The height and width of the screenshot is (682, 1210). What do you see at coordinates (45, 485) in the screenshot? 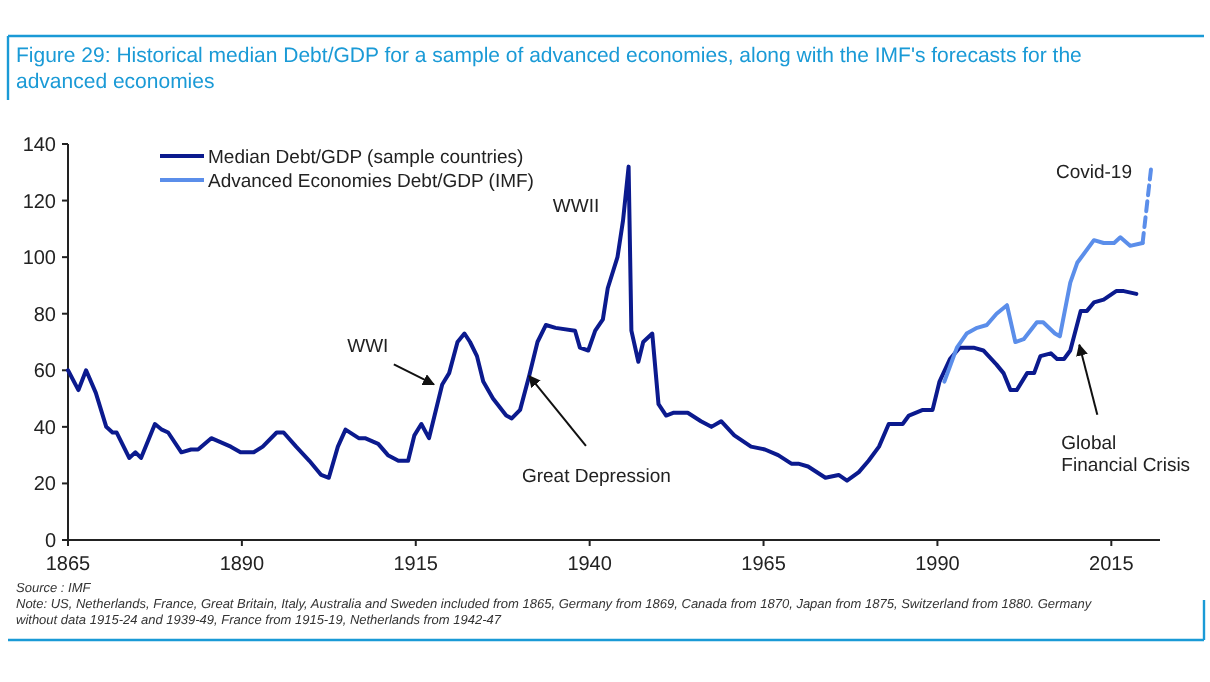
I see `y-tick-label: 20` at bounding box center [45, 485].